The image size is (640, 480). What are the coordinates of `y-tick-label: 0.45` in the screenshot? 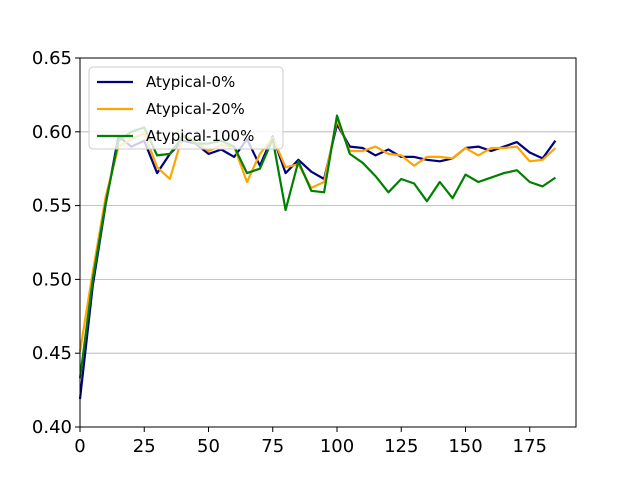 It's located at (52, 353).